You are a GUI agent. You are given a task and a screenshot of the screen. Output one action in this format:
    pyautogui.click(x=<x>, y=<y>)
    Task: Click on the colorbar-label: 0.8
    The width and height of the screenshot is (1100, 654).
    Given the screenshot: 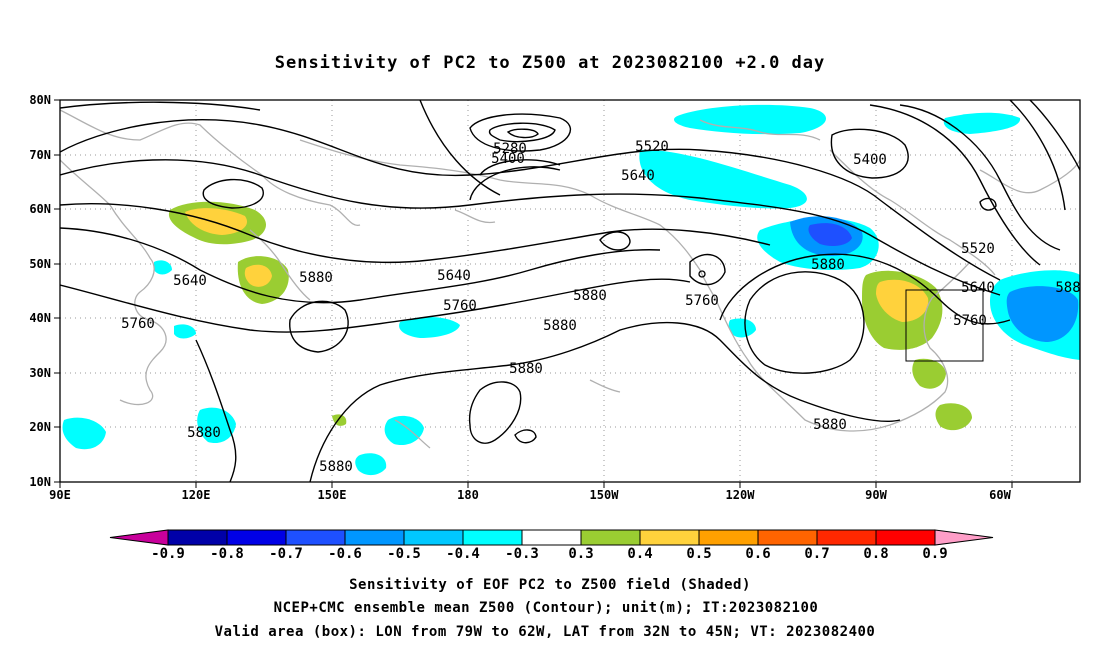 What is the action you would take?
    pyautogui.click(x=875, y=554)
    